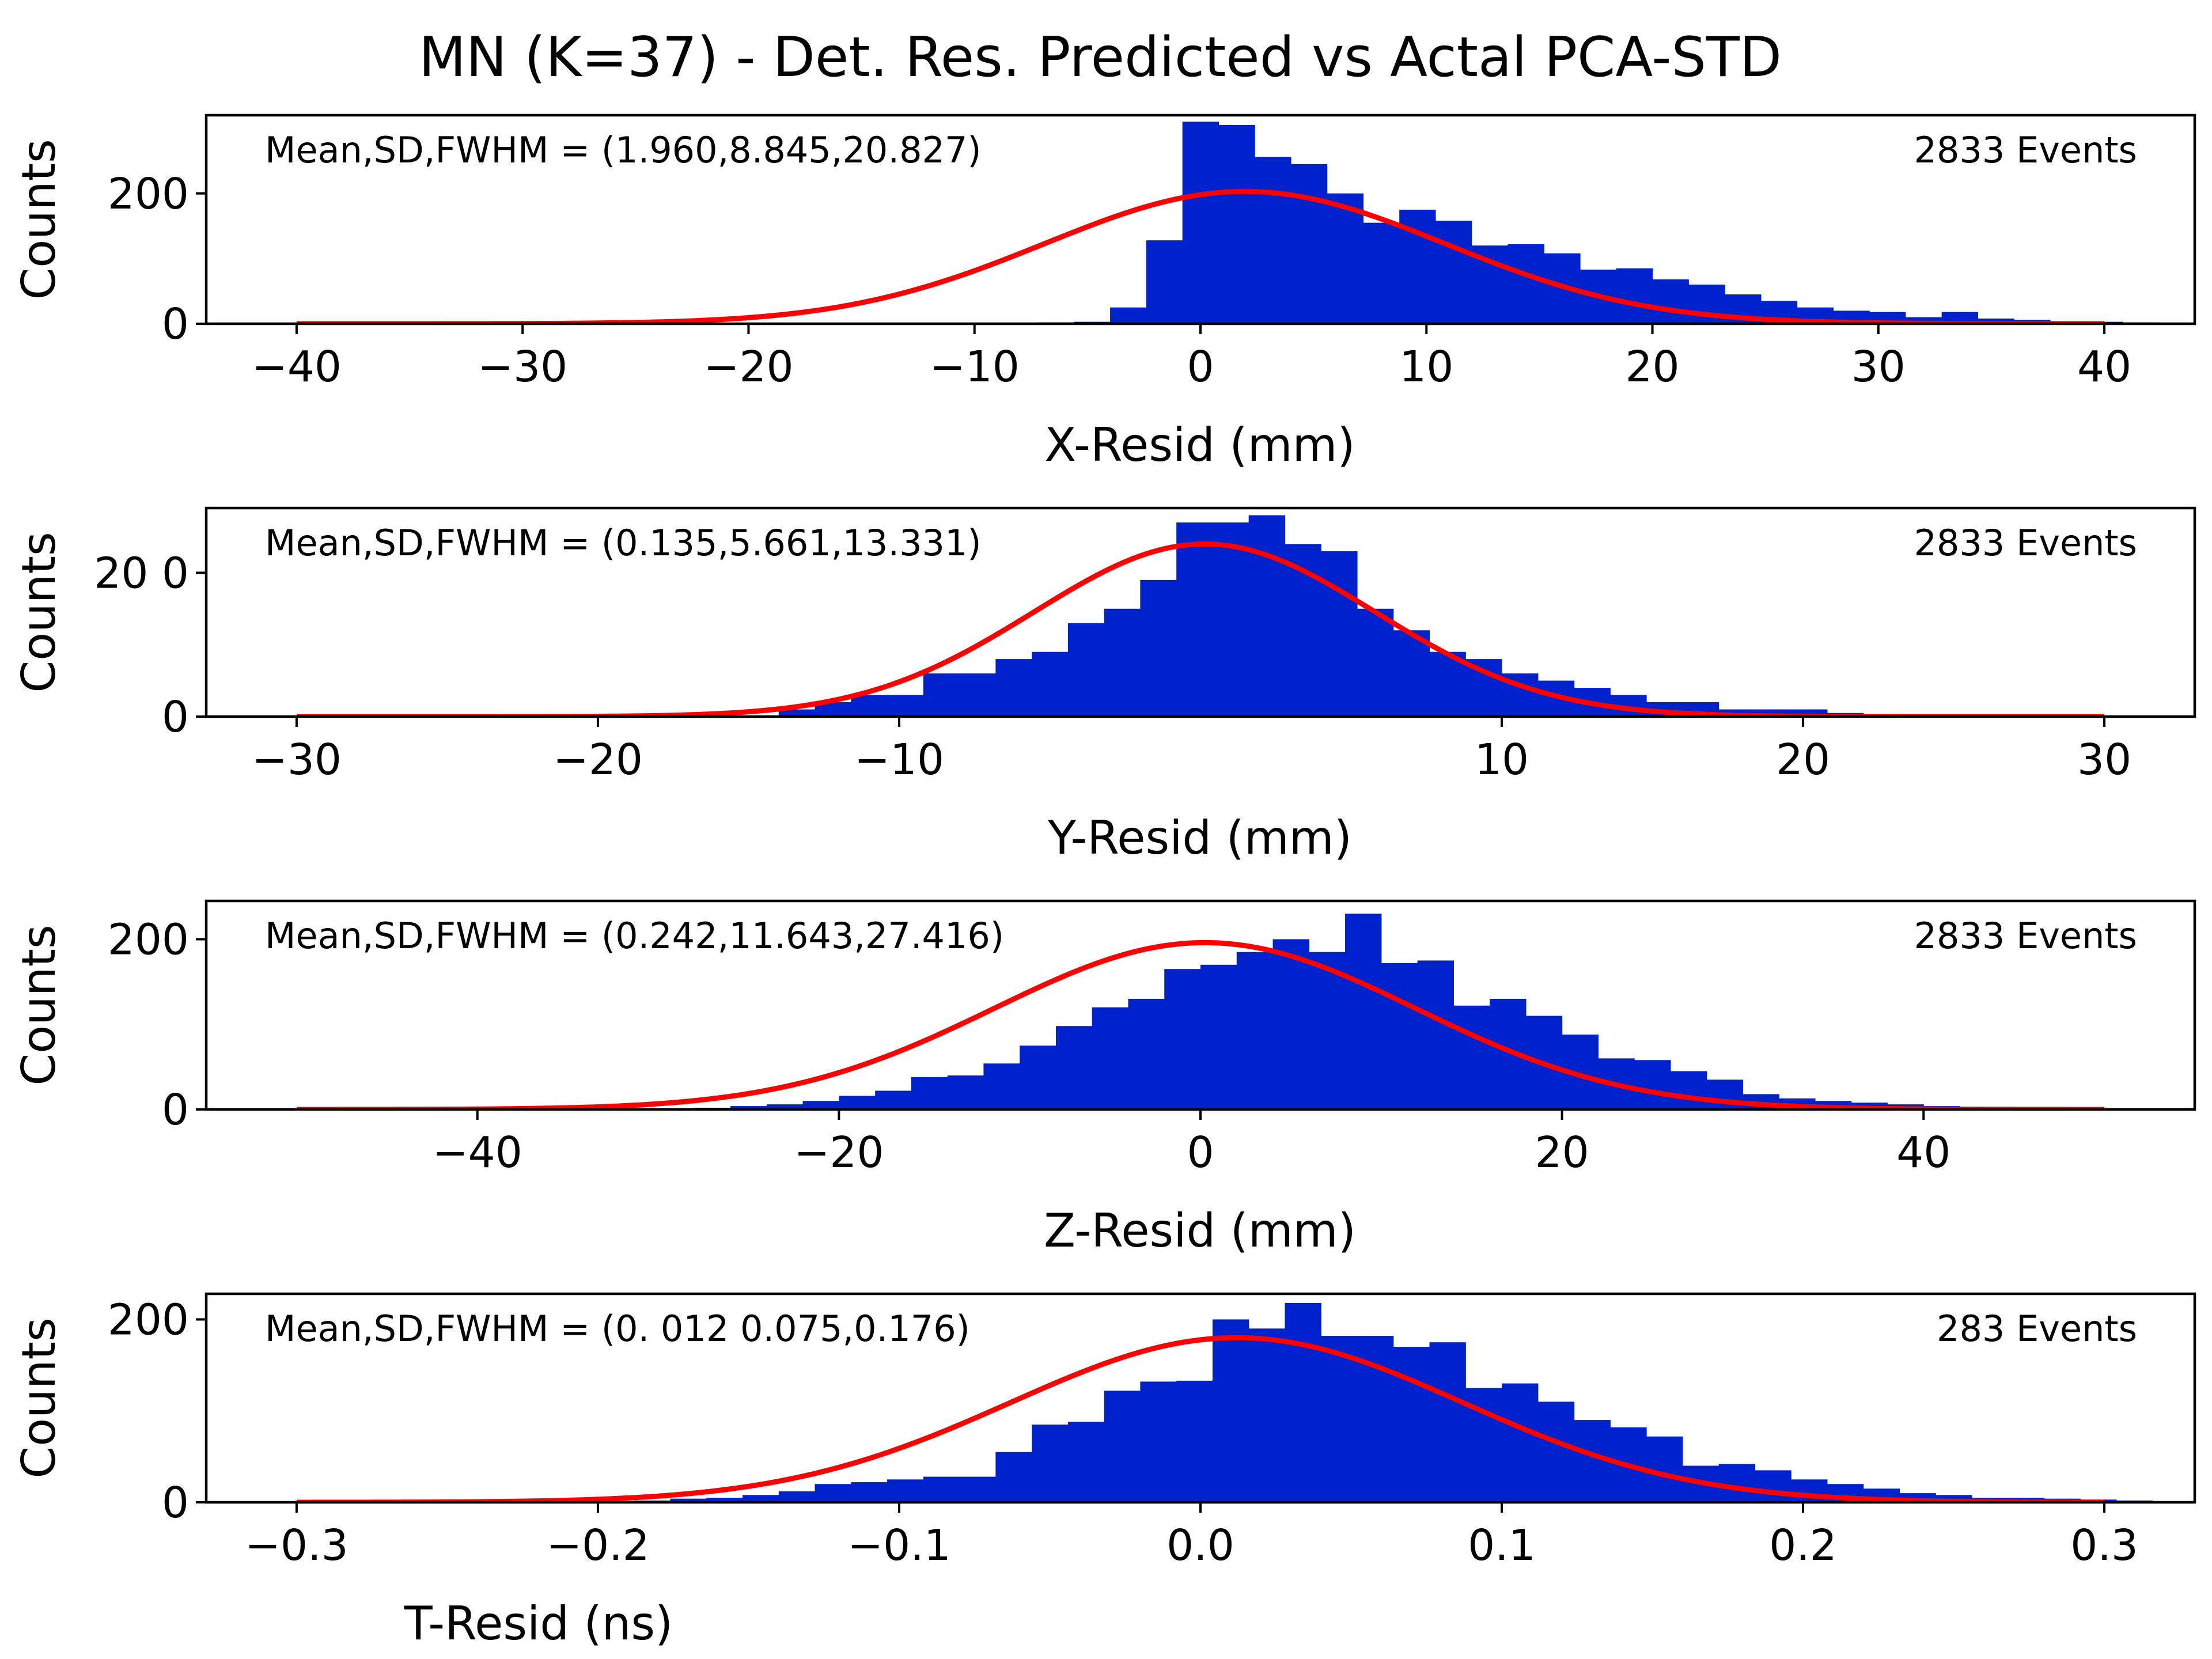  What do you see at coordinates (2025, 543) in the screenshot?
I see `events-text-y: 2833 Events` at bounding box center [2025, 543].